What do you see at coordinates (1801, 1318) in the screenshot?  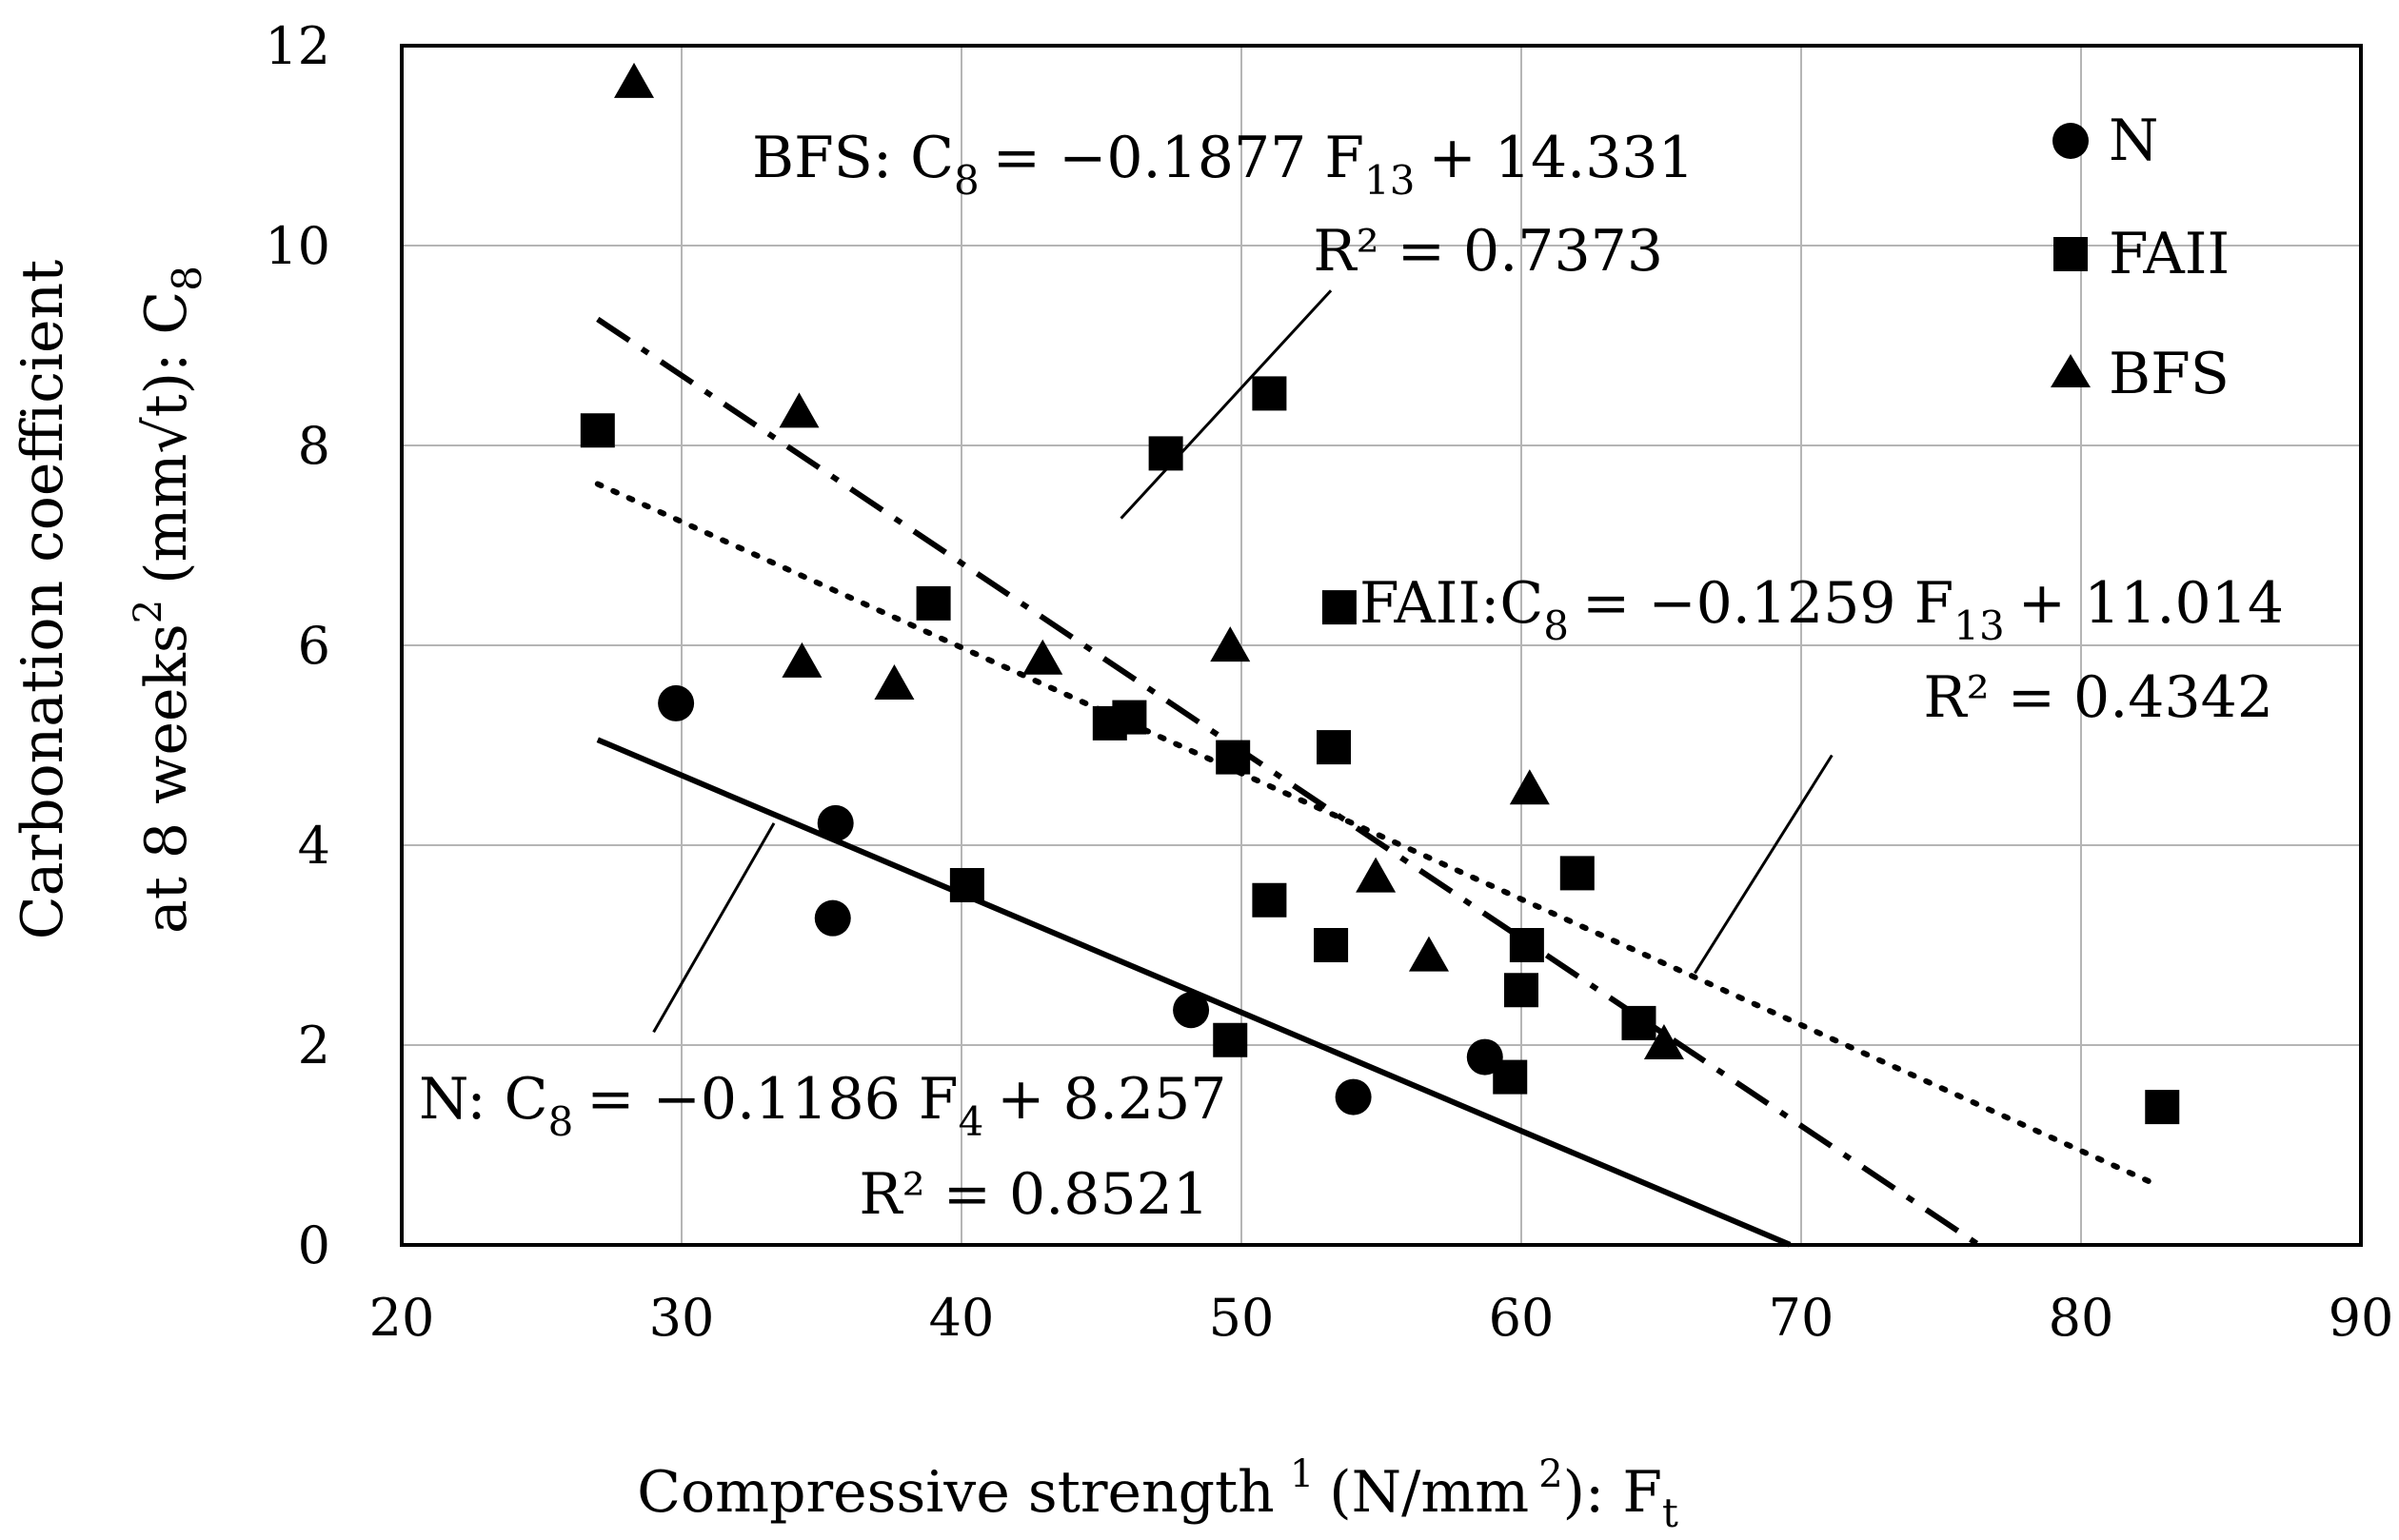 I see `x-tick-label: 70` at bounding box center [1801, 1318].